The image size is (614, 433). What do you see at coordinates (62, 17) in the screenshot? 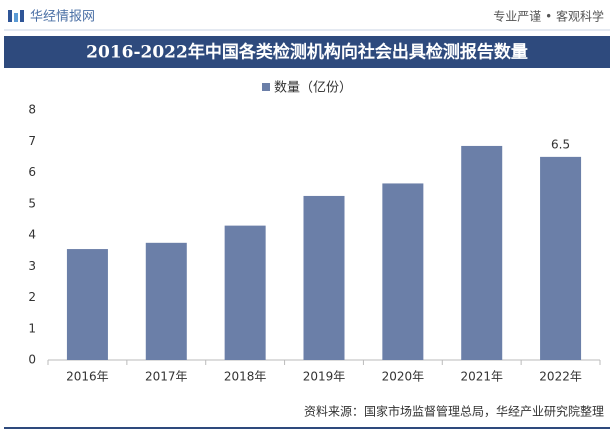
I see `brand: 华经情报网` at bounding box center [62, 17].